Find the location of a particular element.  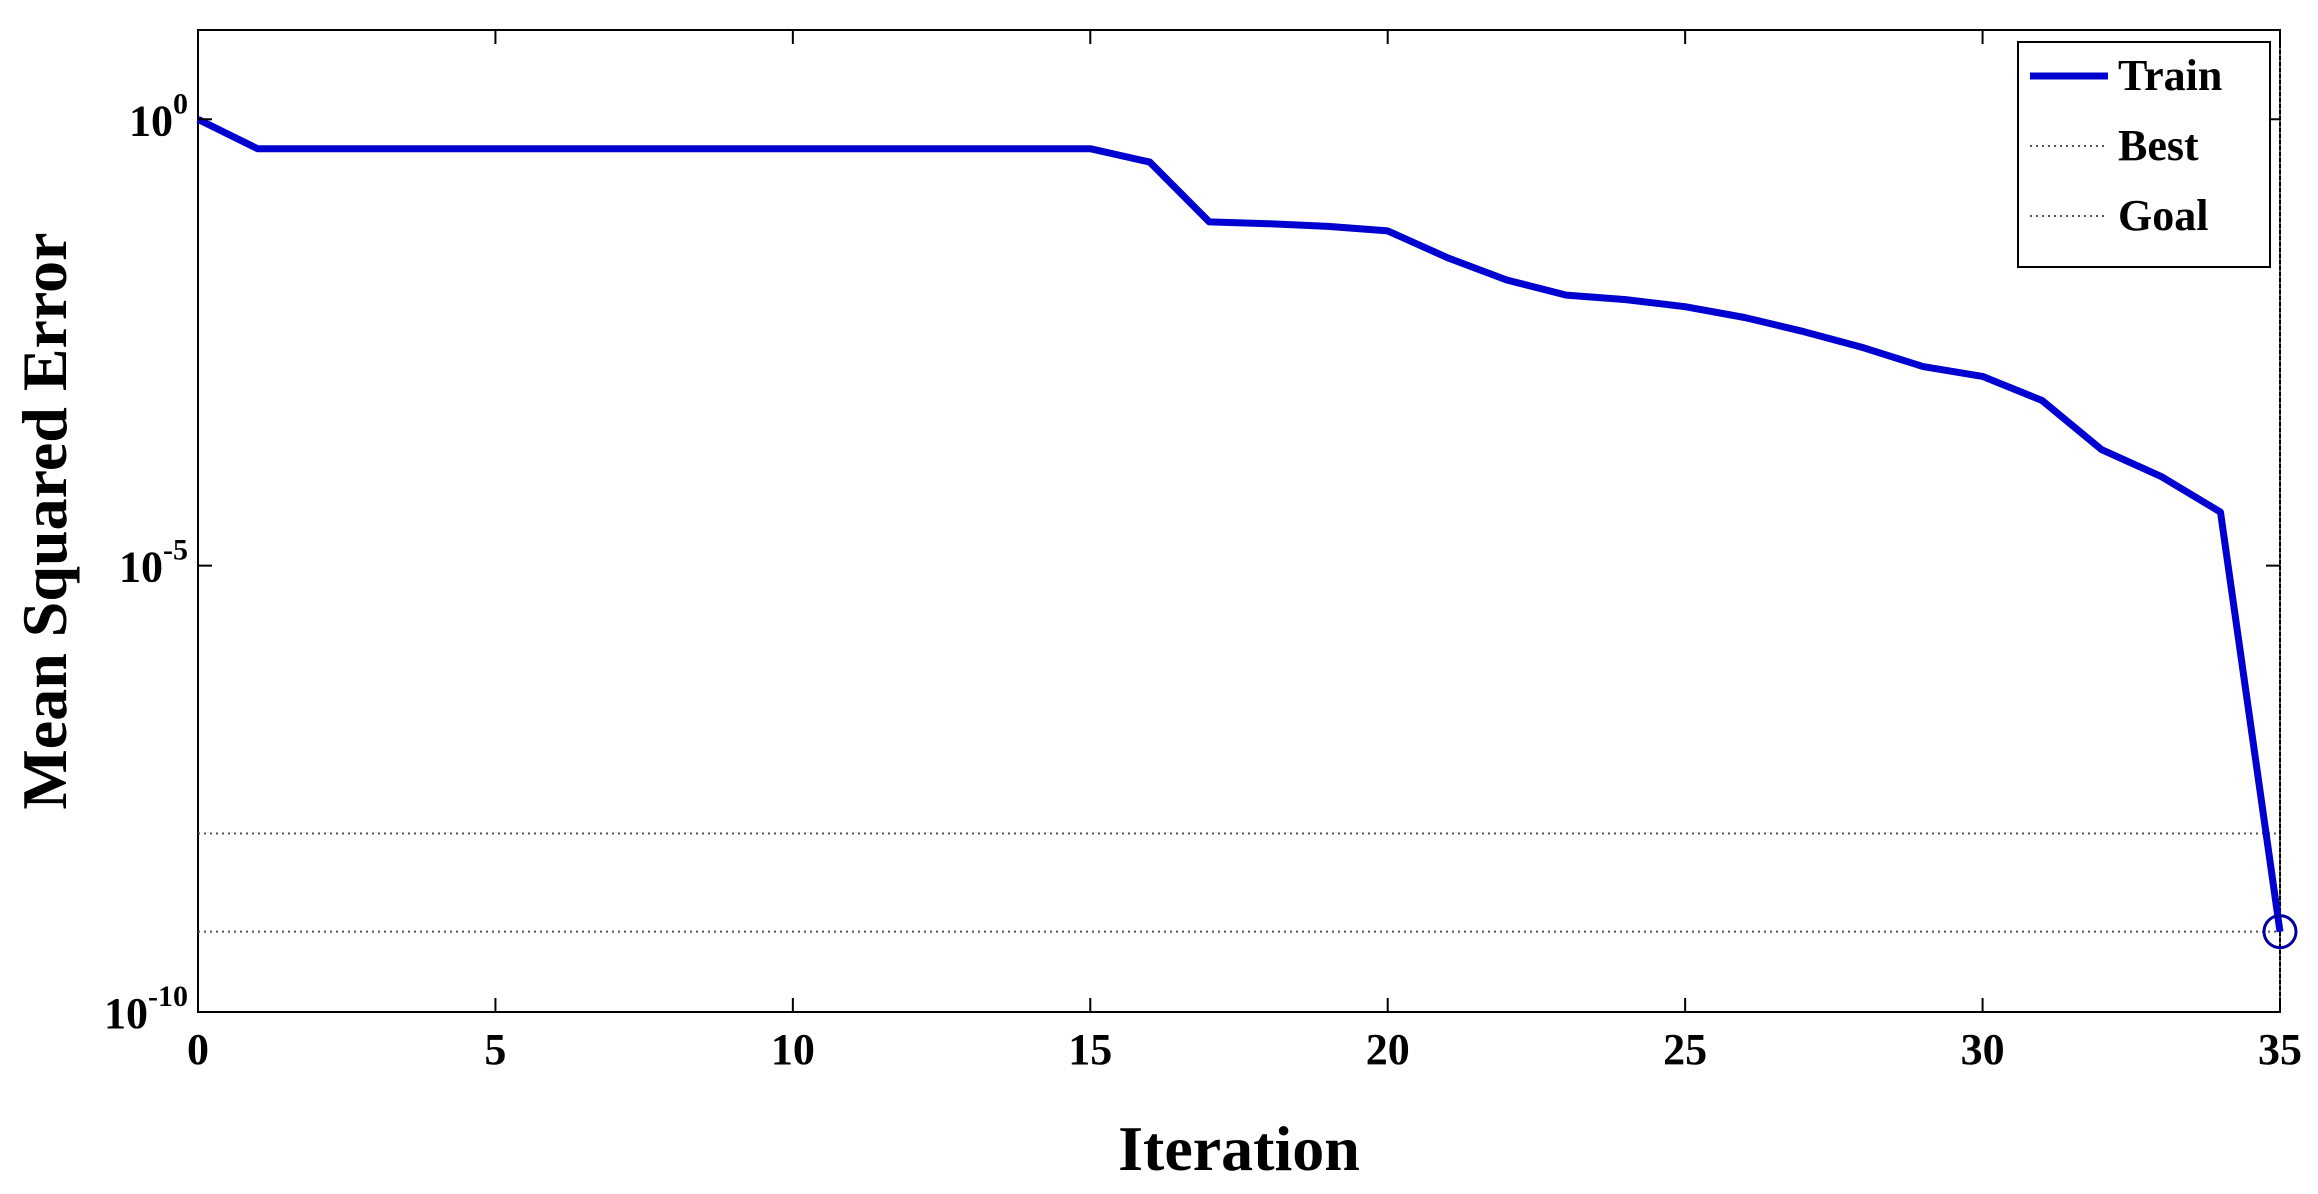

legend-label-goal: Goal is located at coordinates (2163, 215).